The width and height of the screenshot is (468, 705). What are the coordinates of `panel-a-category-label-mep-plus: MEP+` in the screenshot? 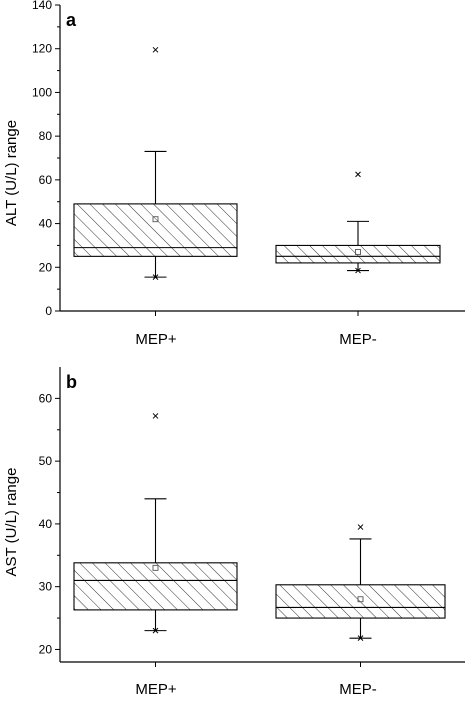 It's located at (156, 339).